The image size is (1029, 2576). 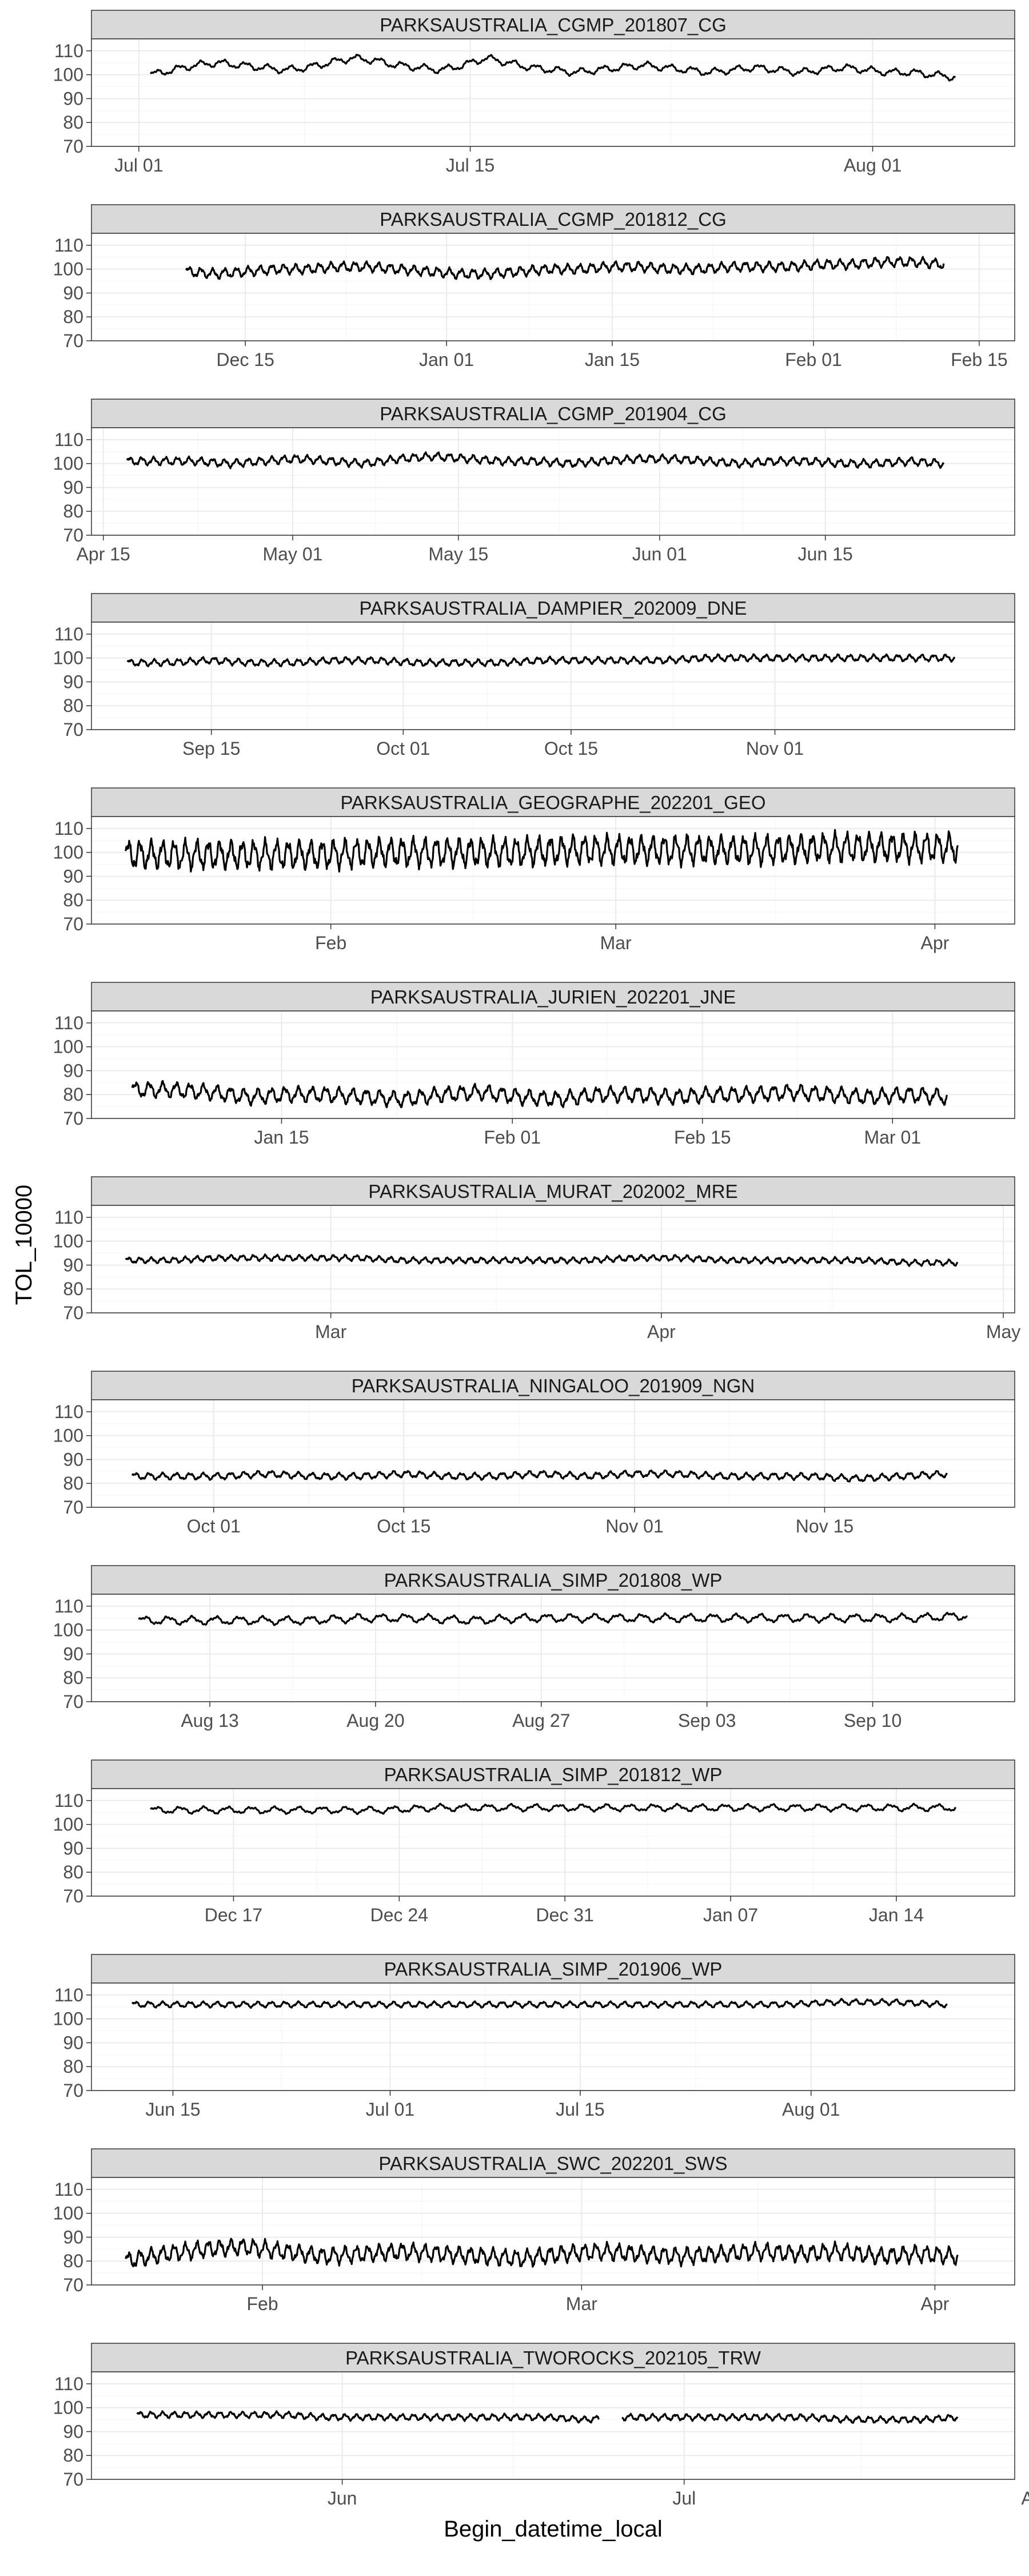 I want to click on x-tick-label: Jan 14, so click(x=896, y=1915).